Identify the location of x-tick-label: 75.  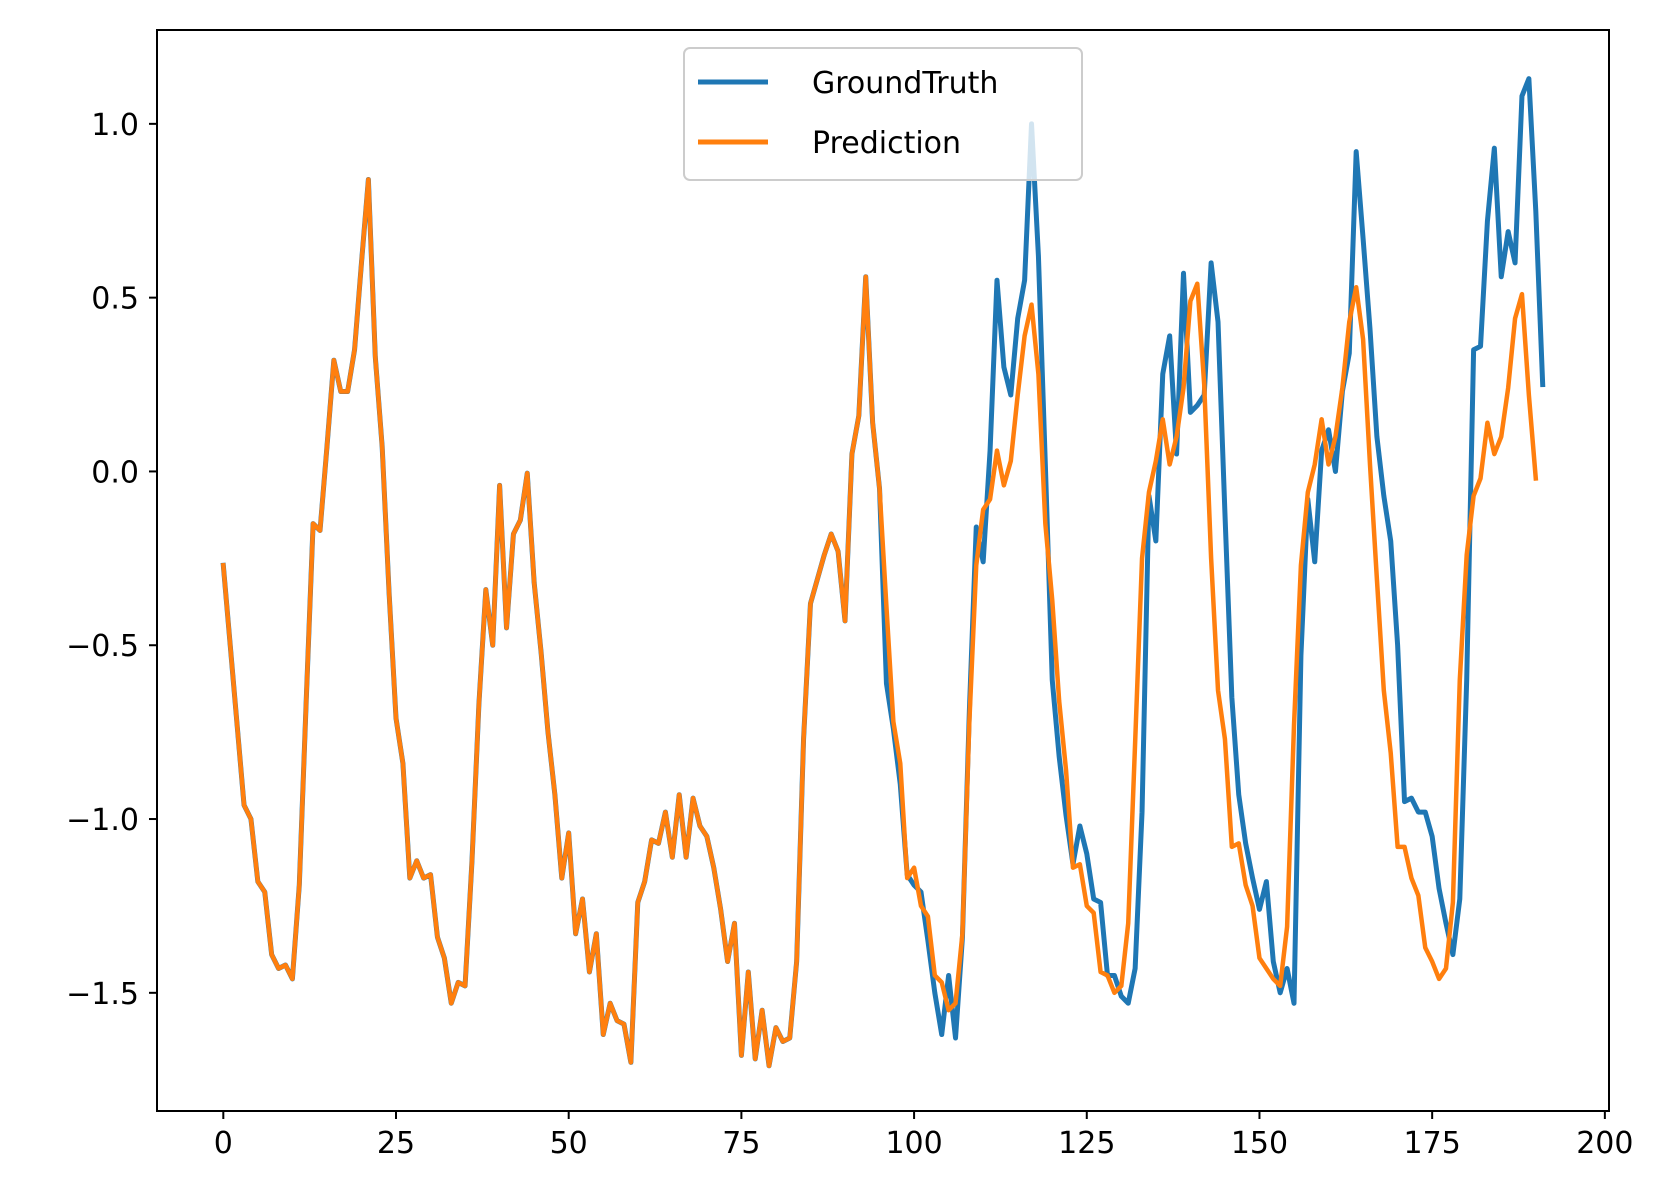
(741, 1143).